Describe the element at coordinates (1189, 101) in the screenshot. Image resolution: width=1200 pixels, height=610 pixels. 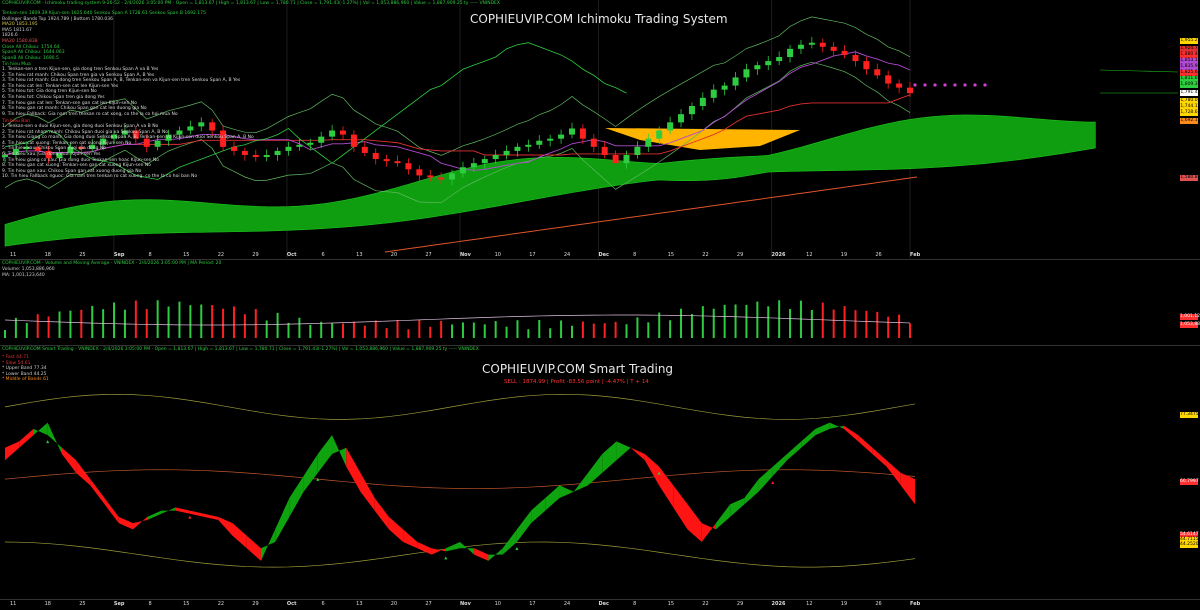
I see `price-tag: 1,780.0` at that location.